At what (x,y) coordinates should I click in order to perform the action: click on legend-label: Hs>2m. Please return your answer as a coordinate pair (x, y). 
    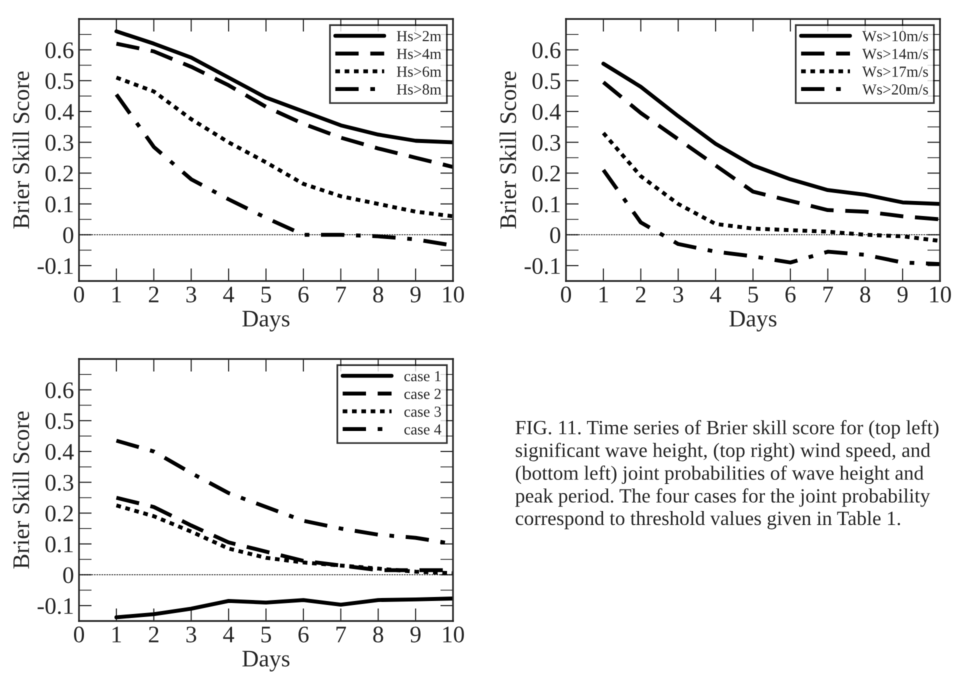
    Looking at the image, I should click on (419, 36).